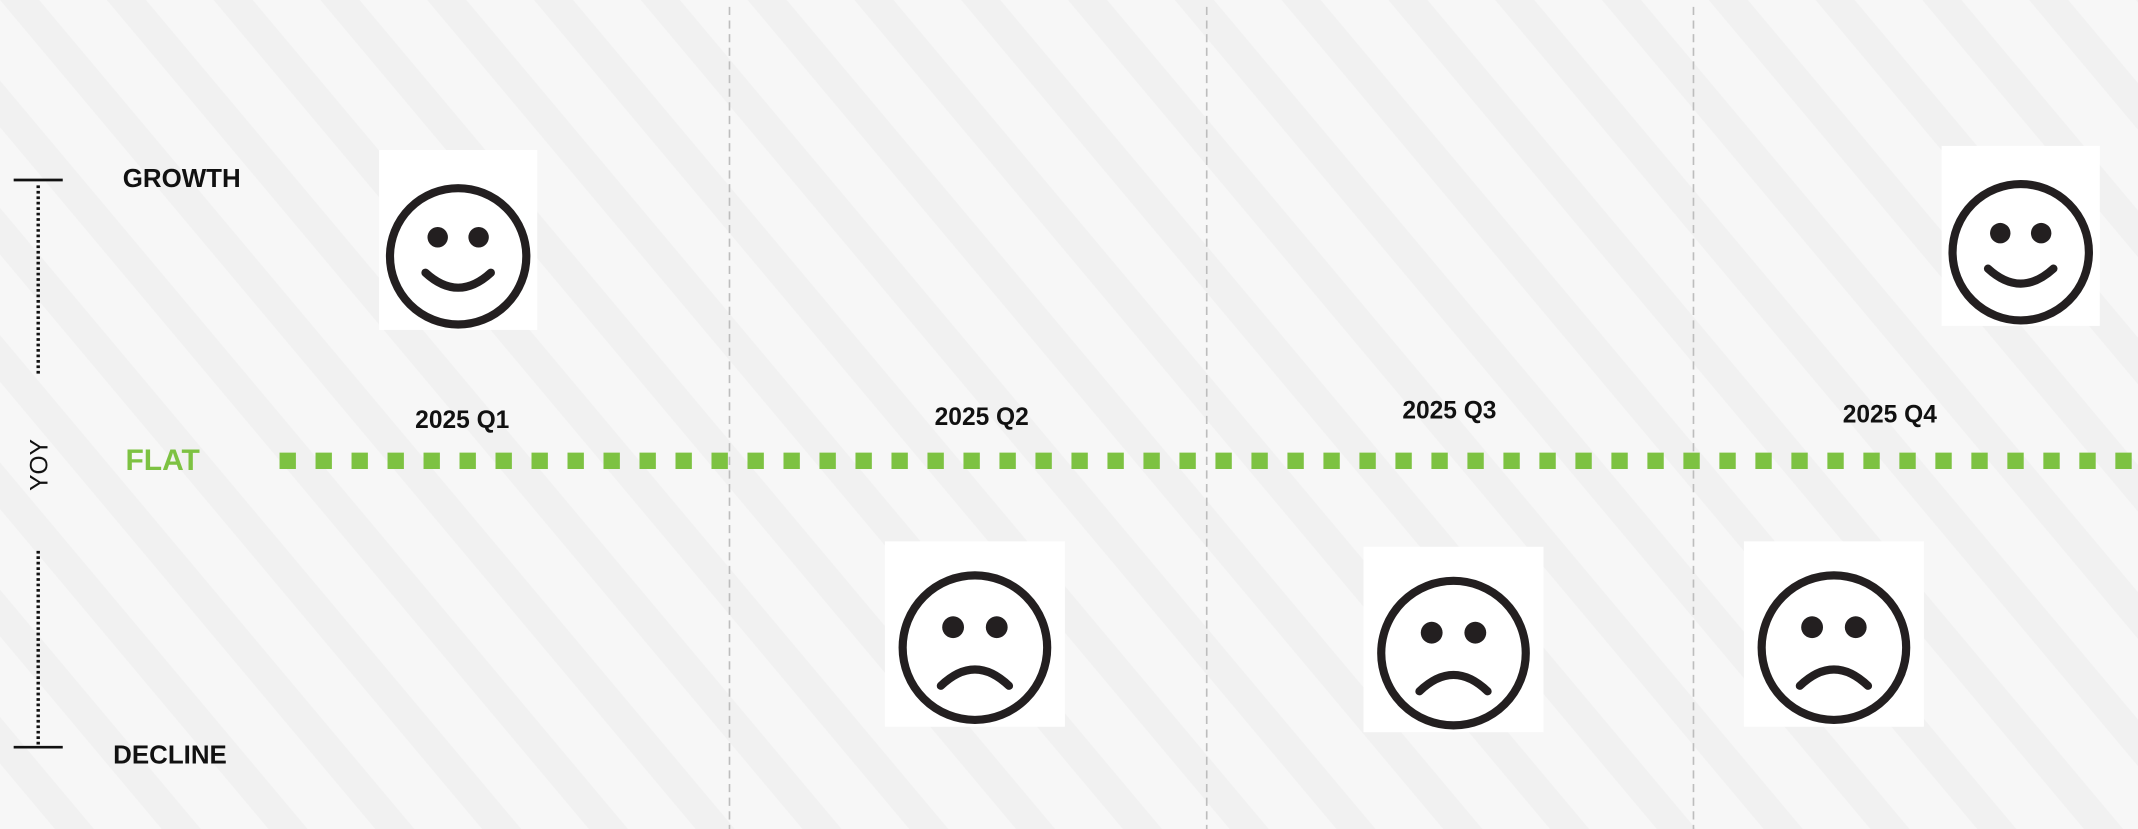  I want to click on yoy-axis, so click(38, 463).